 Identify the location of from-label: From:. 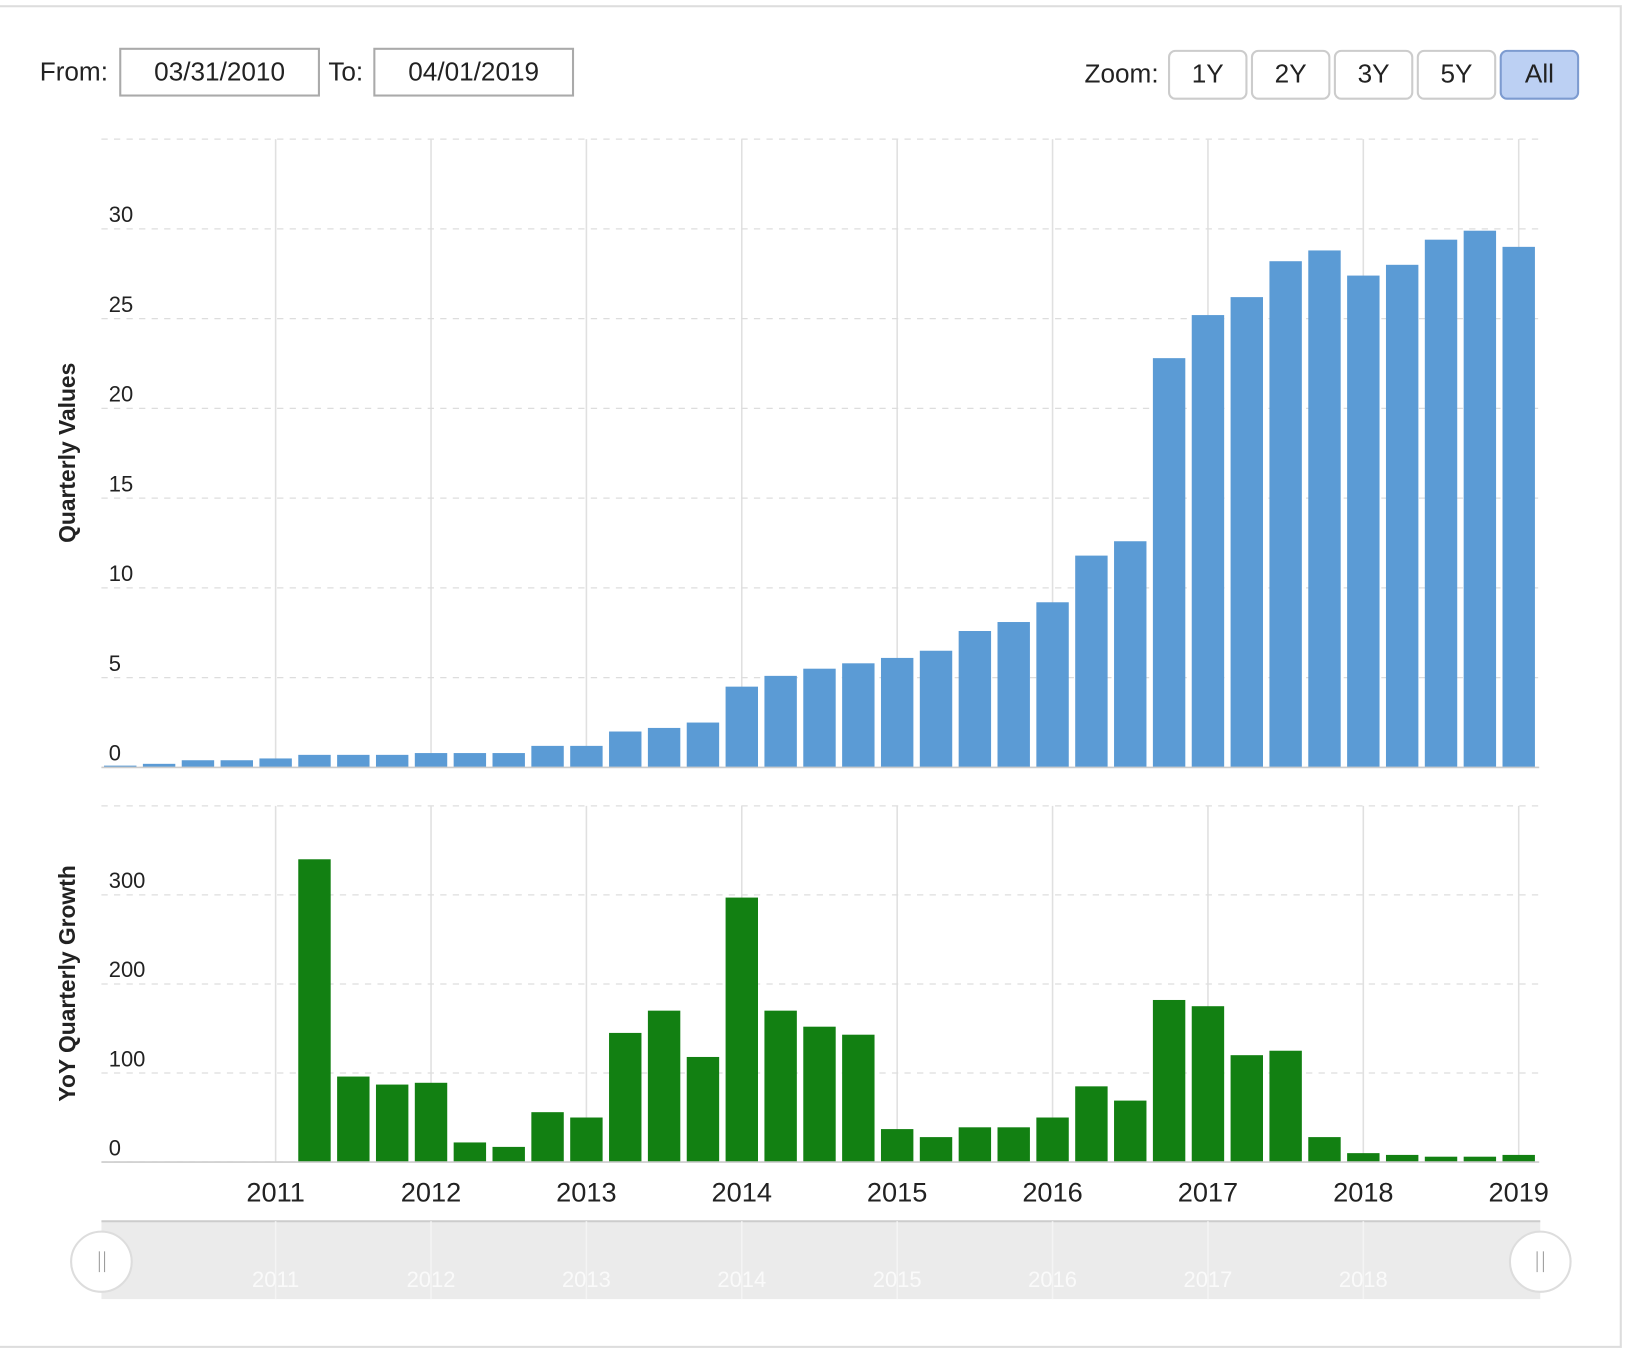
(74, 72).